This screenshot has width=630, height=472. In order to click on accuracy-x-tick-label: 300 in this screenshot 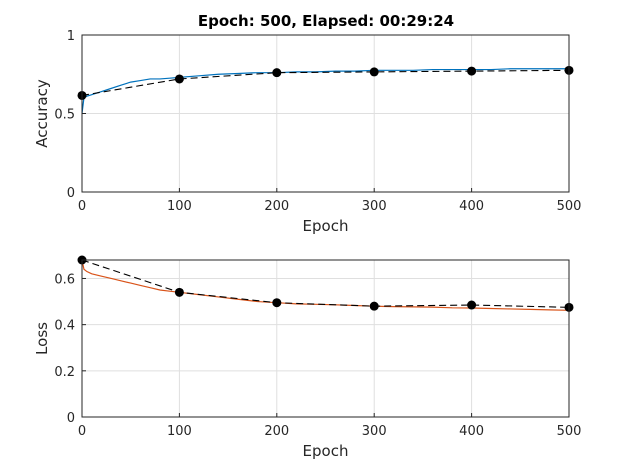, I will do `click(374, 206)`.